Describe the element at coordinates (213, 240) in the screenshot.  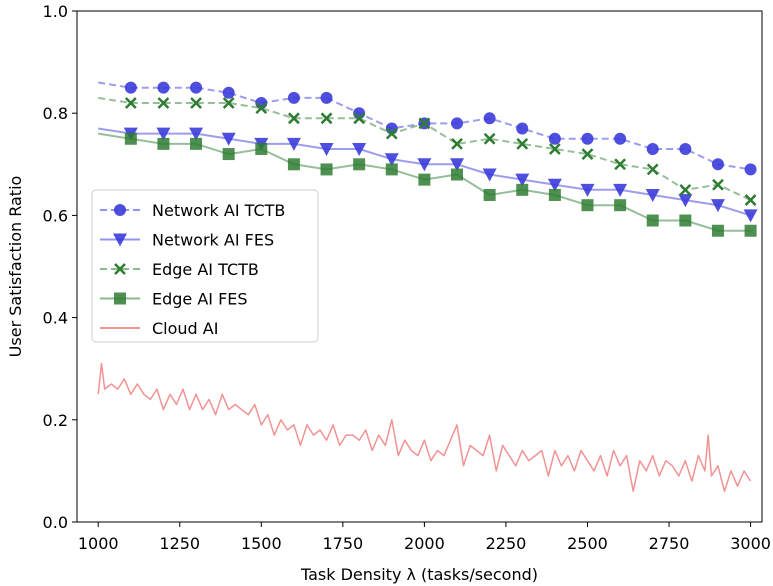
I see `legend-label-network-ai-fes: Network AI FES` at that location.